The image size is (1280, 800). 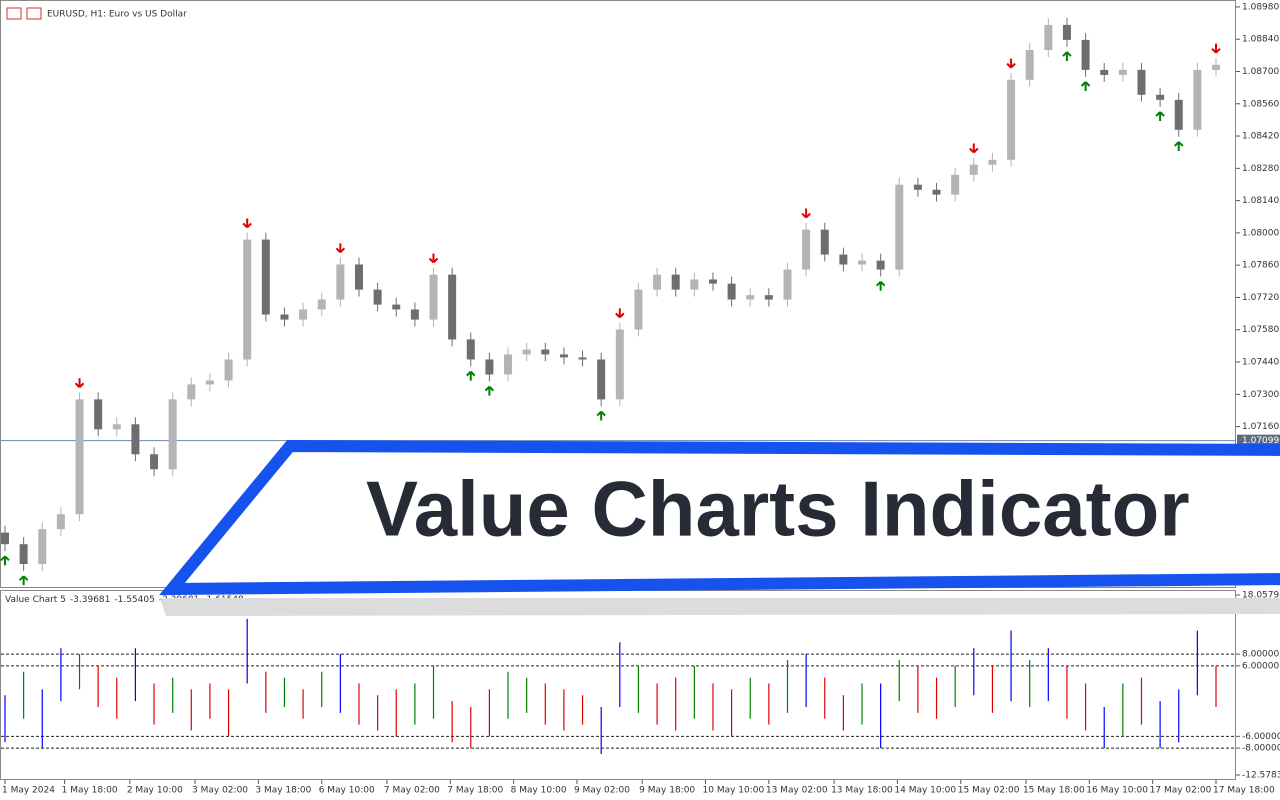 What do you see at coordinates (602, 791) in the screenshot?
I see `x-tick-label: 9 May 02:00` at bounding box center [602, 791].